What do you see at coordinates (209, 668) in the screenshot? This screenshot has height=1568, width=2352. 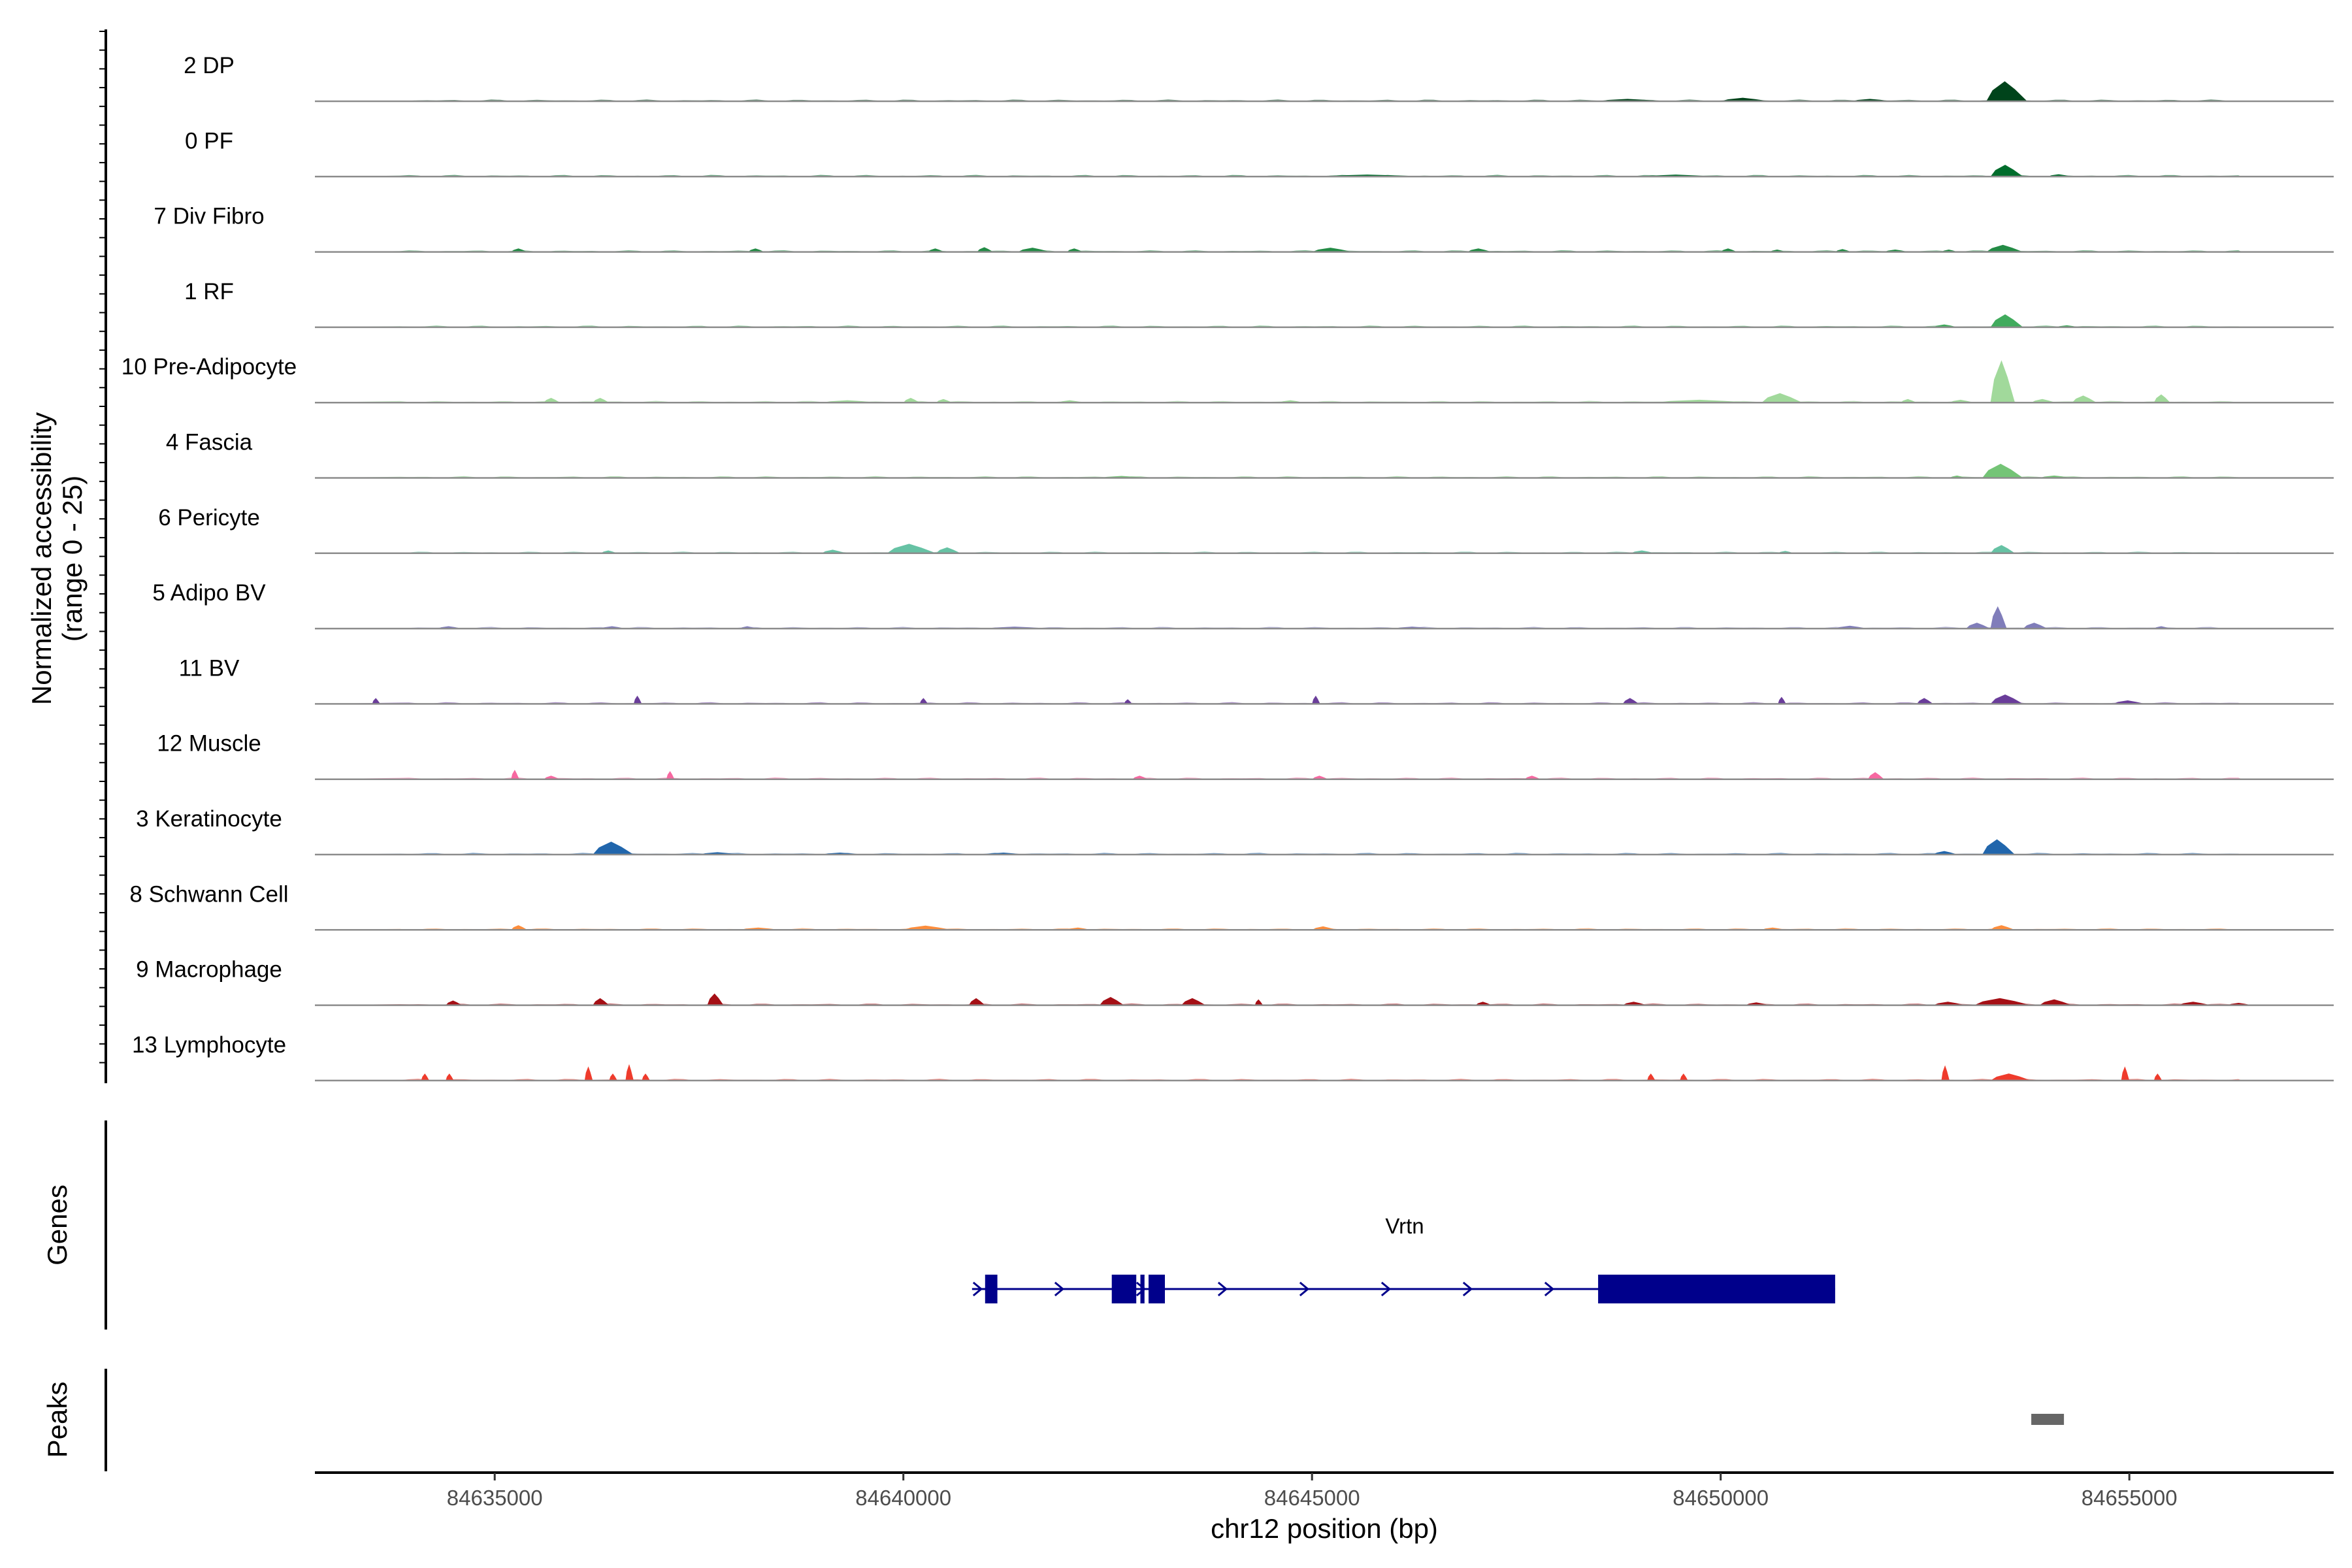 I see `track-label: 11 BV` at bounding box center [209, 668].